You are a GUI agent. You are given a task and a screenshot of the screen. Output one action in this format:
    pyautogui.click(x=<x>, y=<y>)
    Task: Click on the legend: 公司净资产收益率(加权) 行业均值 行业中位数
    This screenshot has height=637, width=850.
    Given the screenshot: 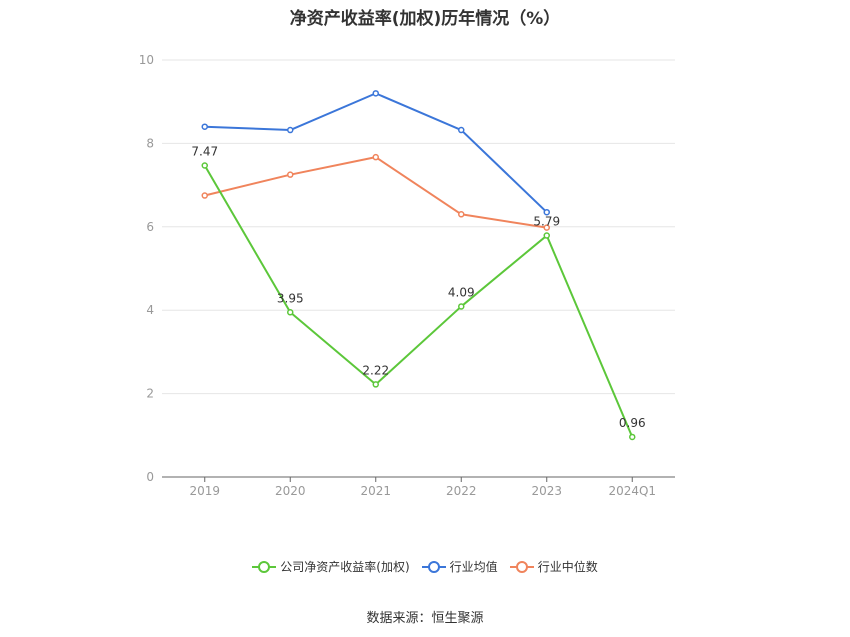 What is the action you would take?
    pyautogui.click(x=425, y=566)
    